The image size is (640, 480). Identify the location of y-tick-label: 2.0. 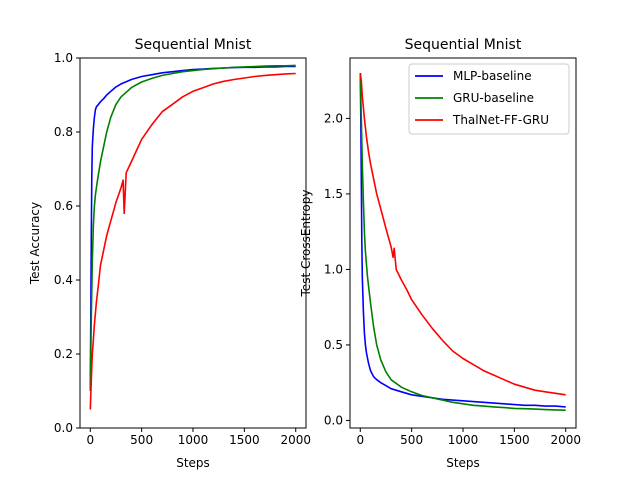
(333, 118).